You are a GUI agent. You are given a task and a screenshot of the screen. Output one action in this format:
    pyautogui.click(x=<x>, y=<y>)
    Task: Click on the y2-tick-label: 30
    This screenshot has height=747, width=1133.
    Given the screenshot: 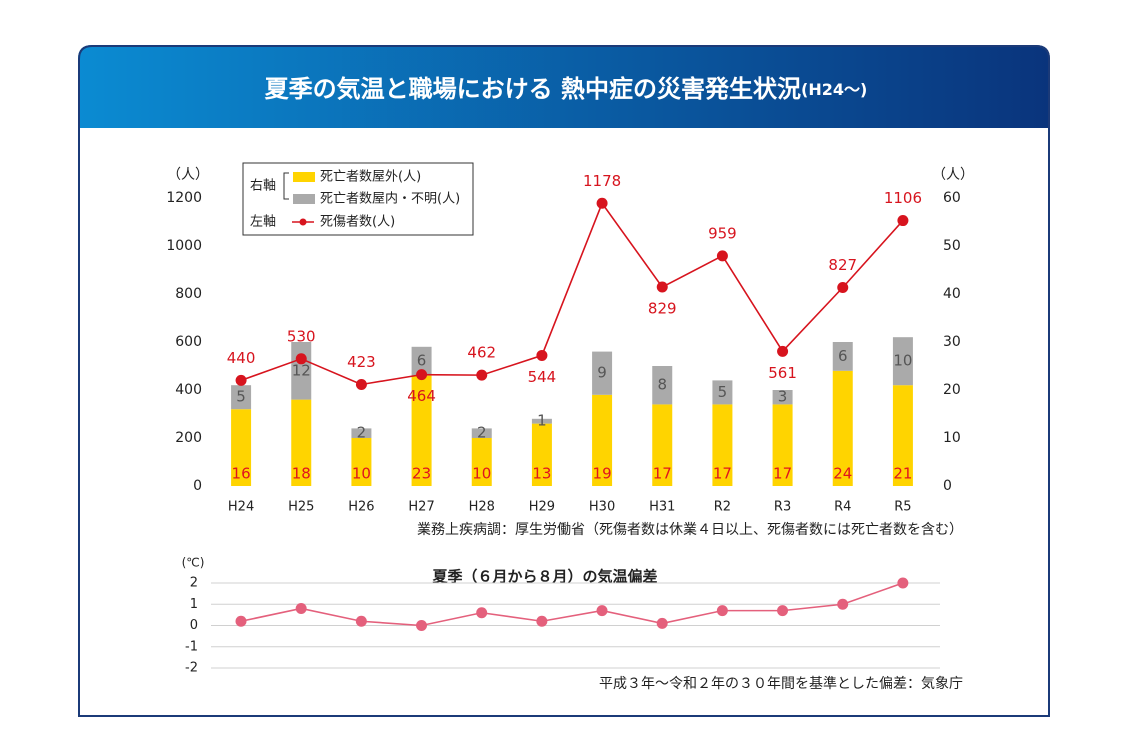 What is the action you would take?
    pyautogui.click(x=952, y=342)
    